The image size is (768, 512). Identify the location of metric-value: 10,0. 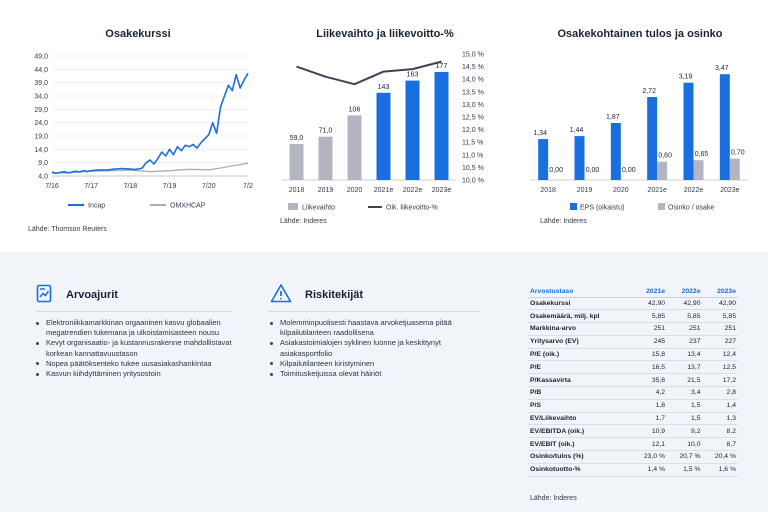
(685, 444).